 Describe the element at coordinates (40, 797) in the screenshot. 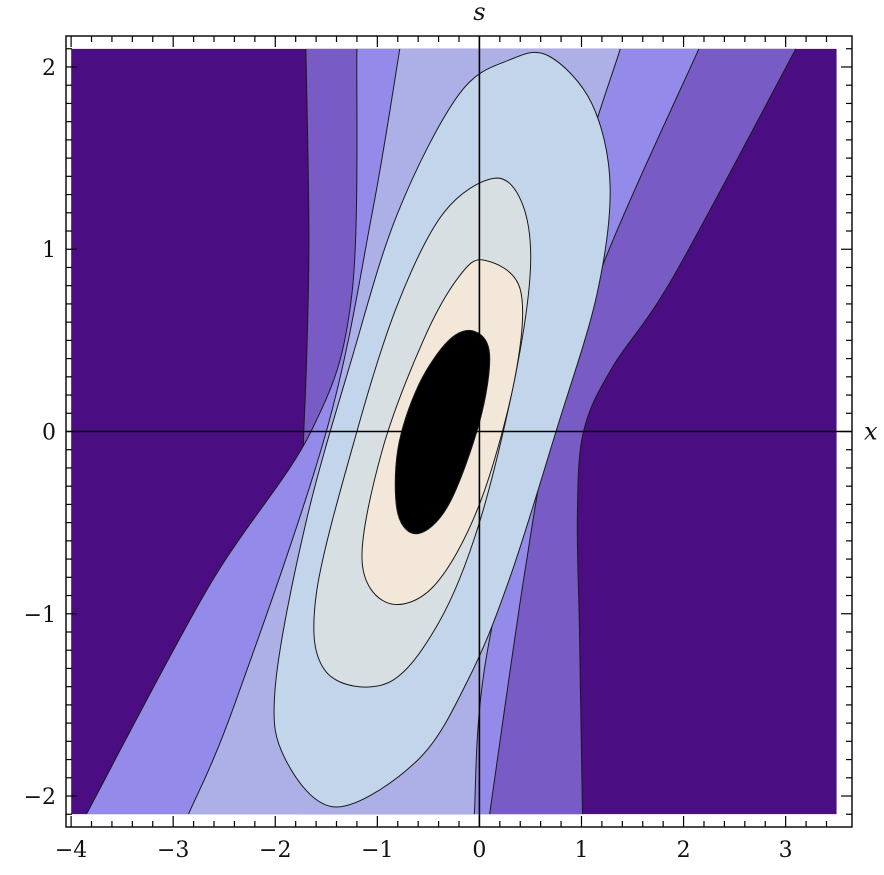

I see `y-tick-label: −2` at that location.